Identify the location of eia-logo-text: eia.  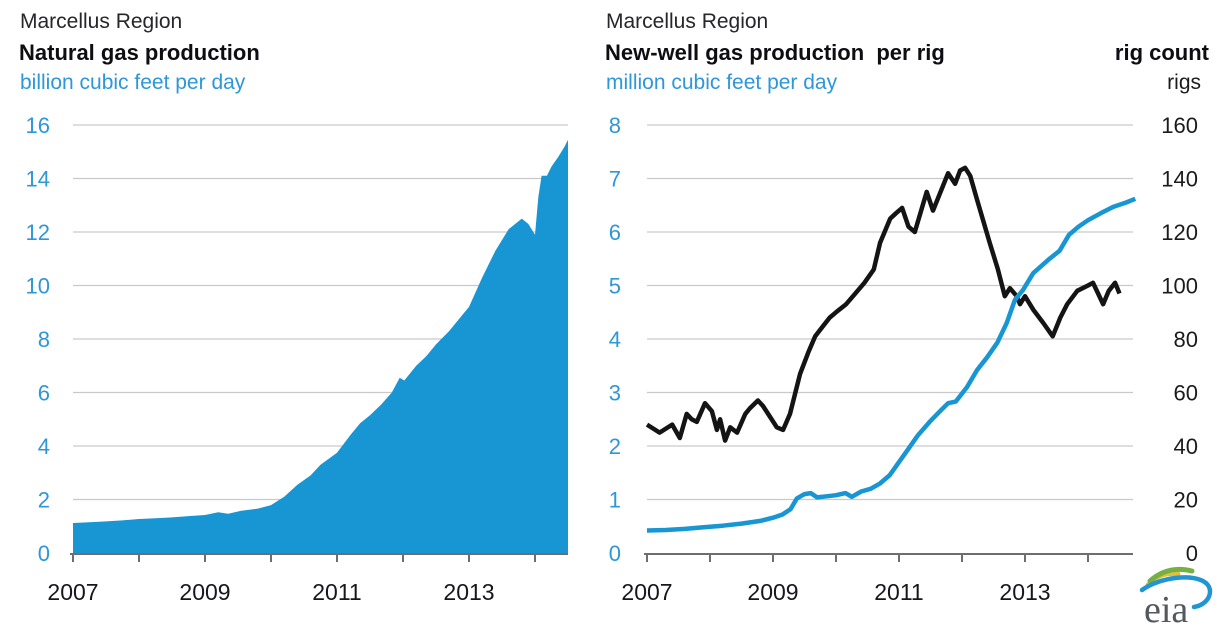
(1166, 610).